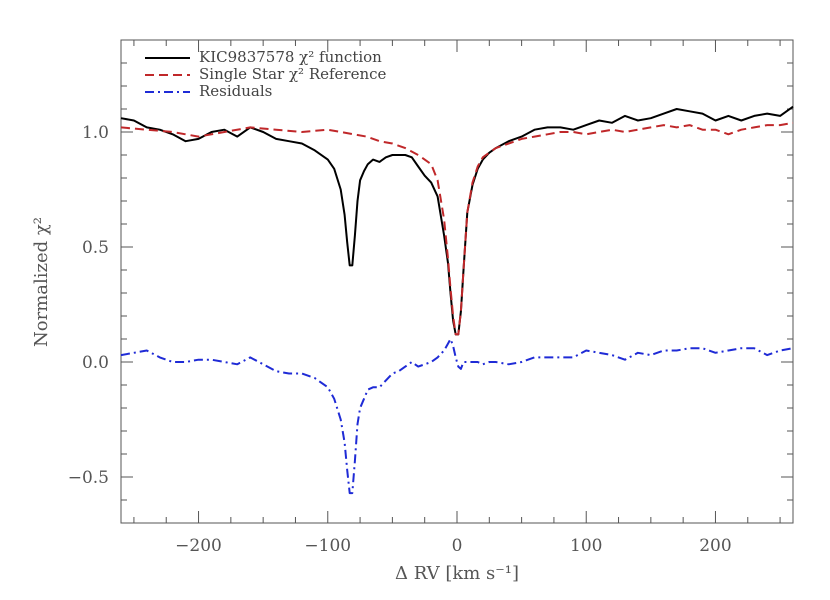 The width and height of the screenshot is (830, 600). I want to click on y-tick-label: 0.0, so click(95, 363).